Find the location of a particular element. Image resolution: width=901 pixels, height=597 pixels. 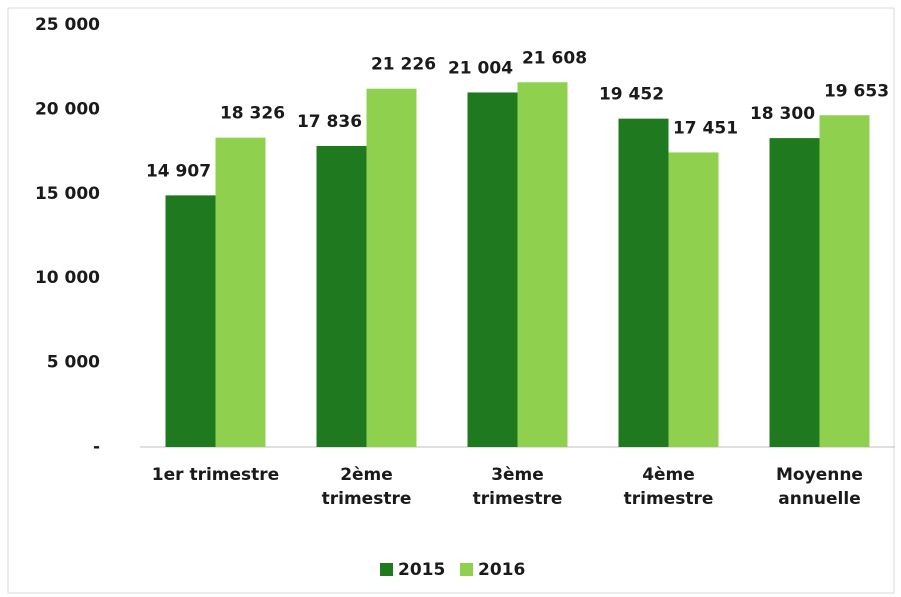

data-label: 17 836 is located at coordinates (329, 122).